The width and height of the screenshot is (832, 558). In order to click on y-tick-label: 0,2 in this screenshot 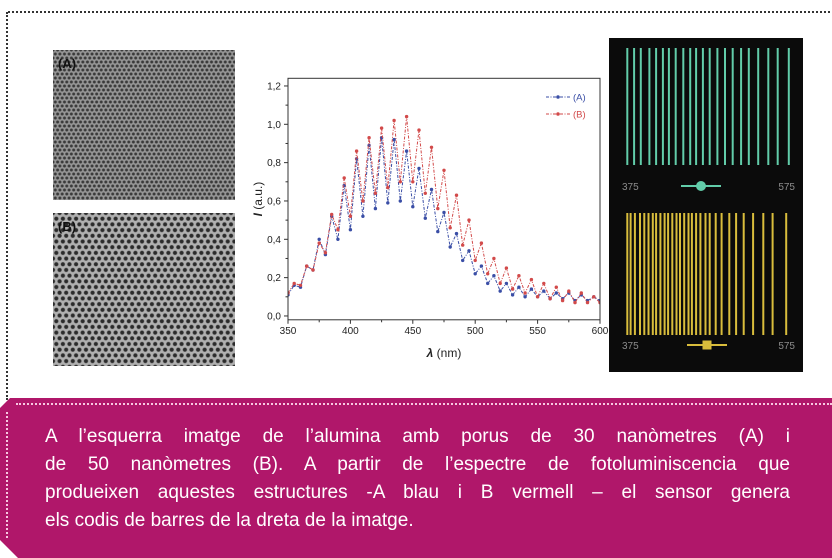, I will do `click(274, 278)`.